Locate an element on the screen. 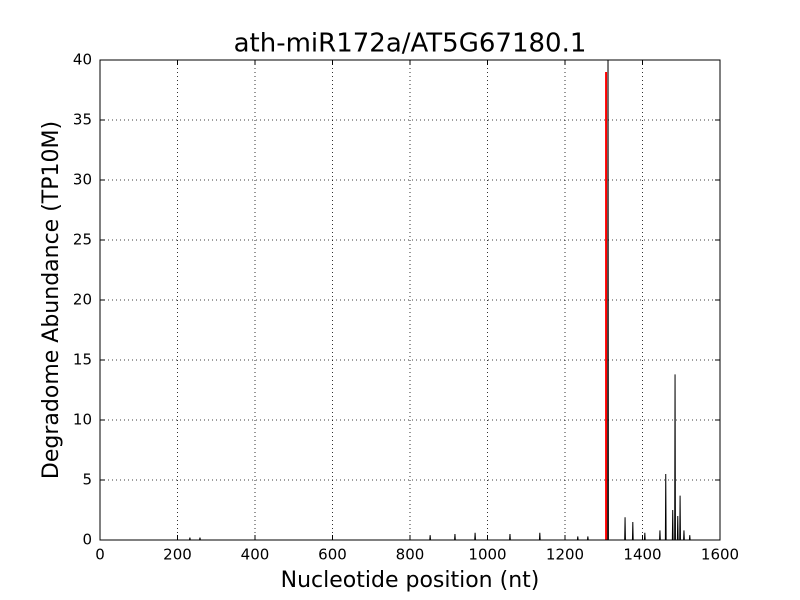 This screenshot has width=800, height=600. x-tick-label: 1400 is located at coordinates (642, 555).